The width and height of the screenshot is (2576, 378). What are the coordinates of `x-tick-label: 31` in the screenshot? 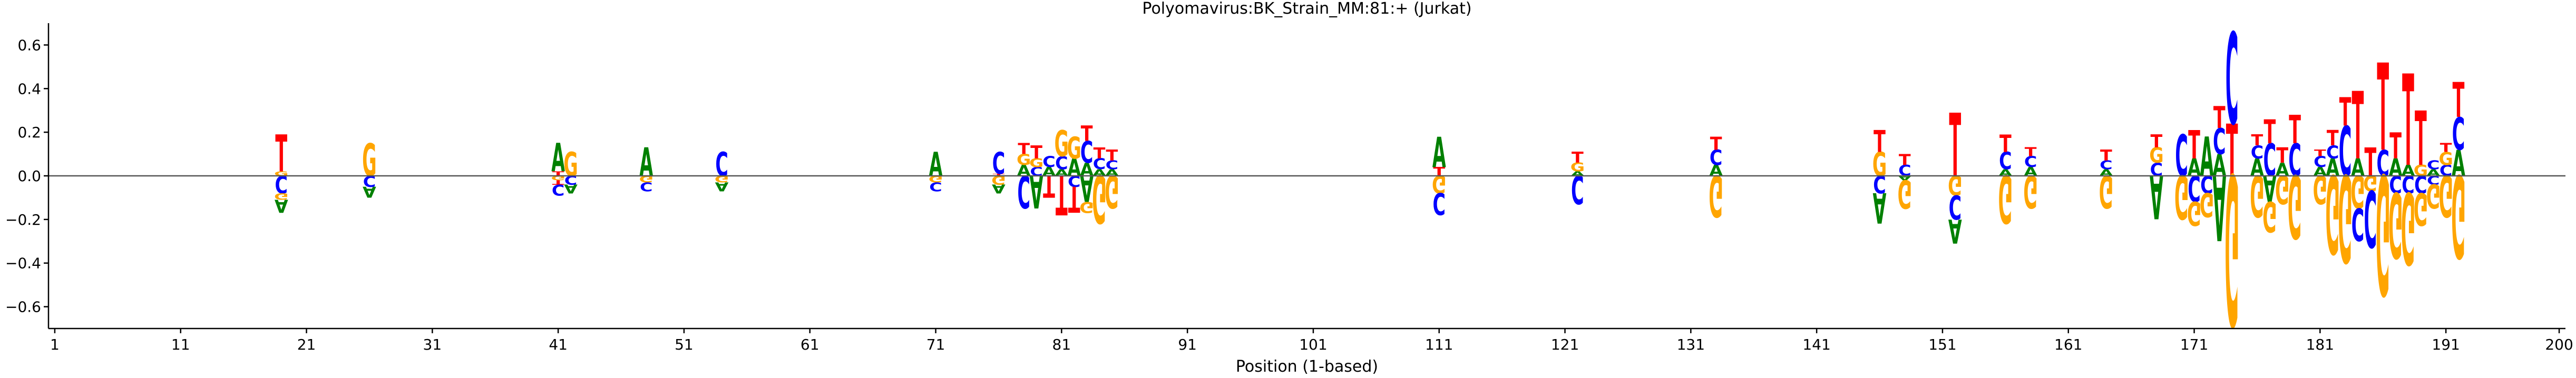 It's located at (432, 344).